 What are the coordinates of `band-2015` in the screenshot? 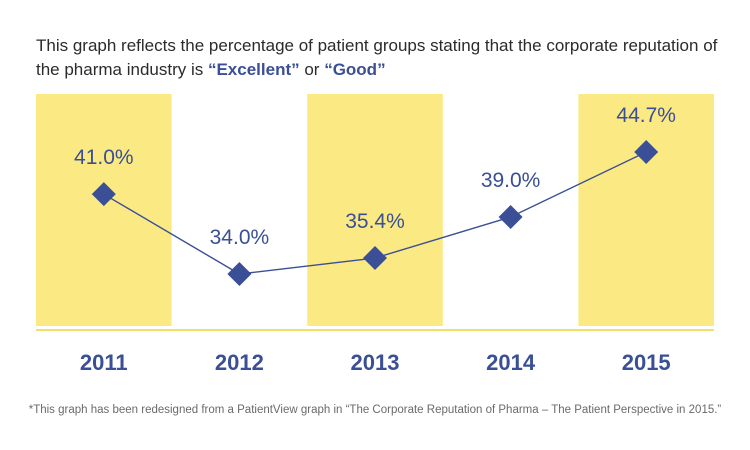 It's located at (646, 210).